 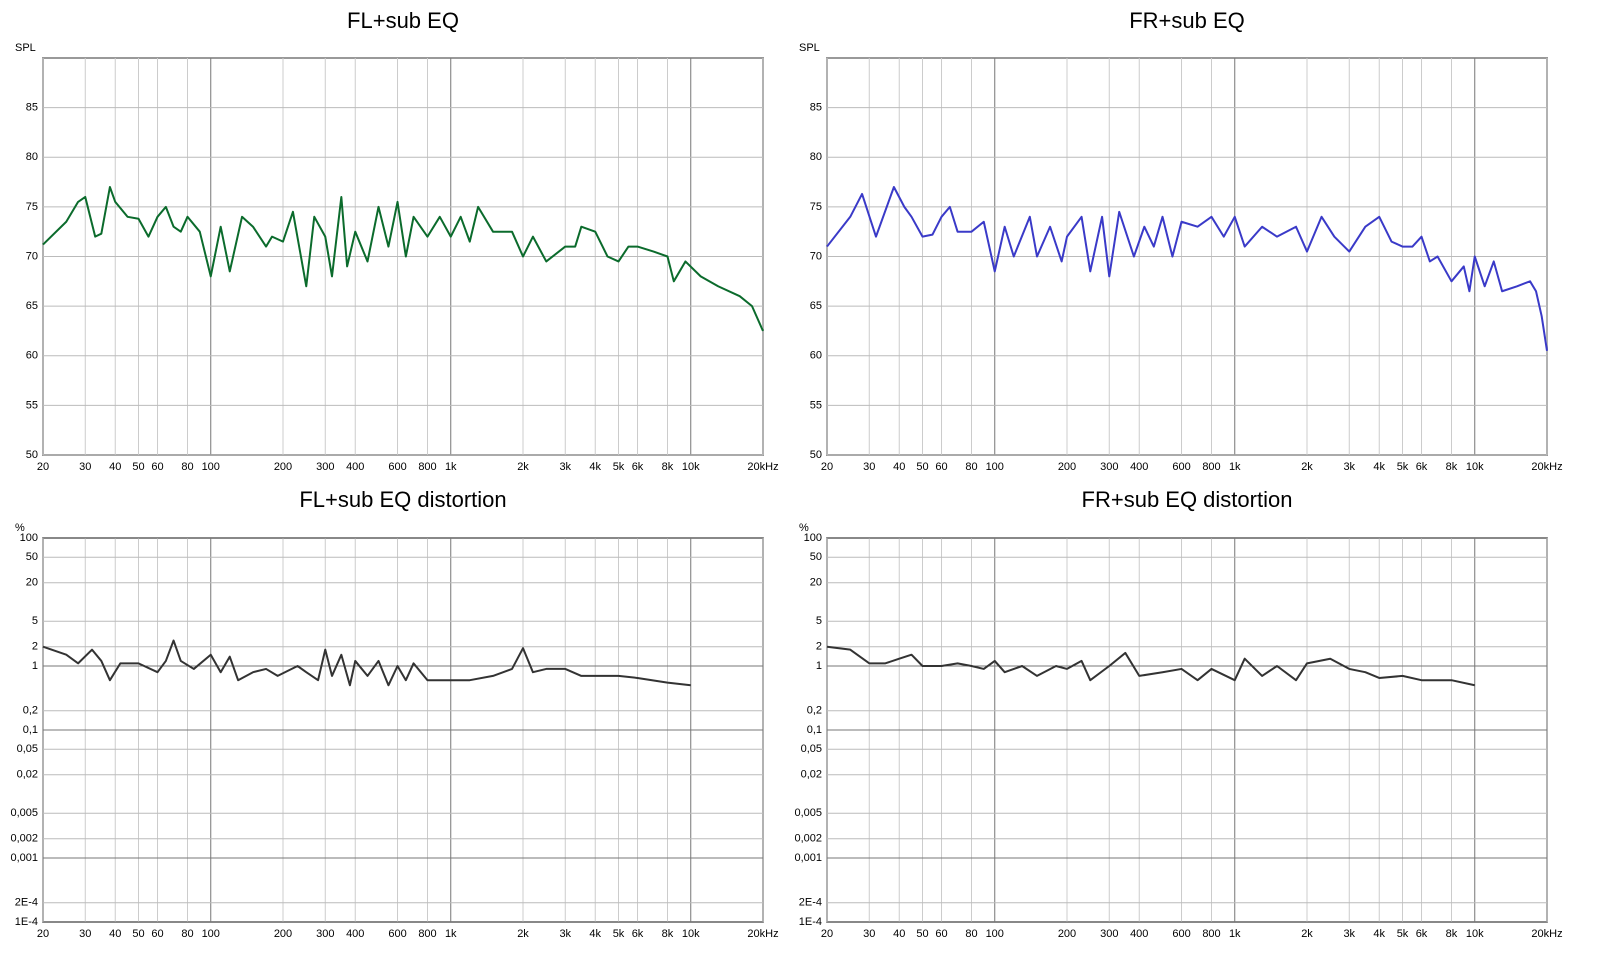 What do you see at coordinates (813, 538) in the screenshot?
I see `y-tick-label: 100` at bounding box center [813, 538].